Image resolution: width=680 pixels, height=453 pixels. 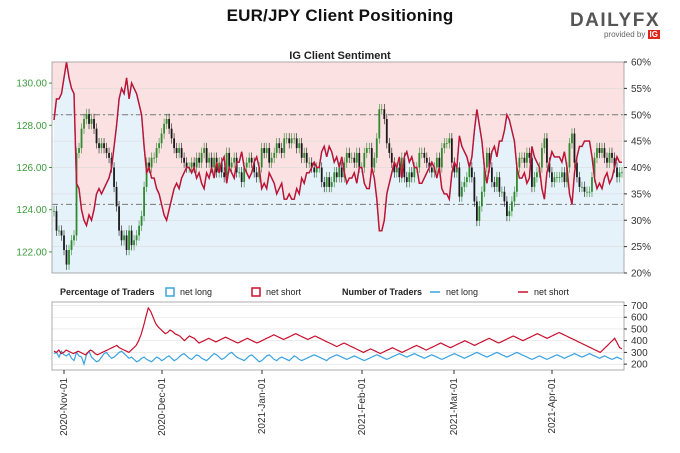 I want to click on percent-tick-label: 35%, so click(x=641, y=194).